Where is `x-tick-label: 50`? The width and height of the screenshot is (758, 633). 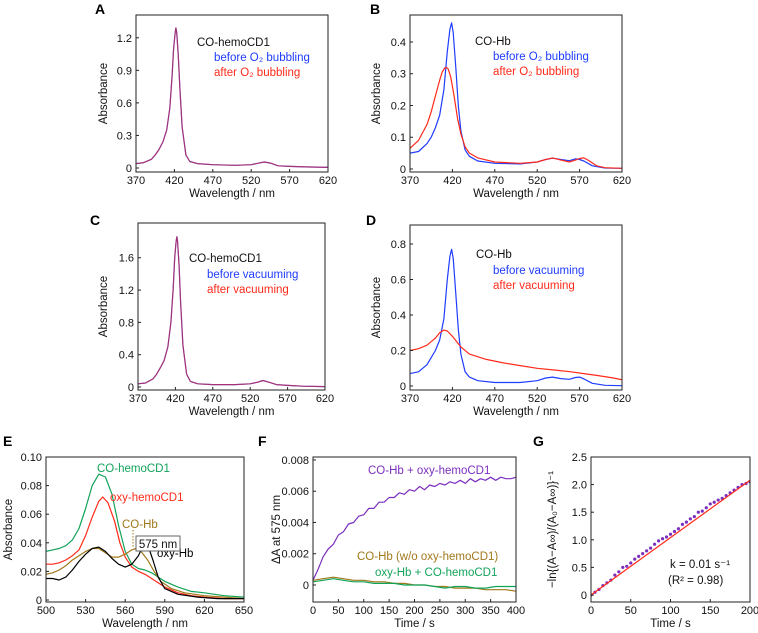
x-tick-label: 50 is located at coordinates (631, 611).